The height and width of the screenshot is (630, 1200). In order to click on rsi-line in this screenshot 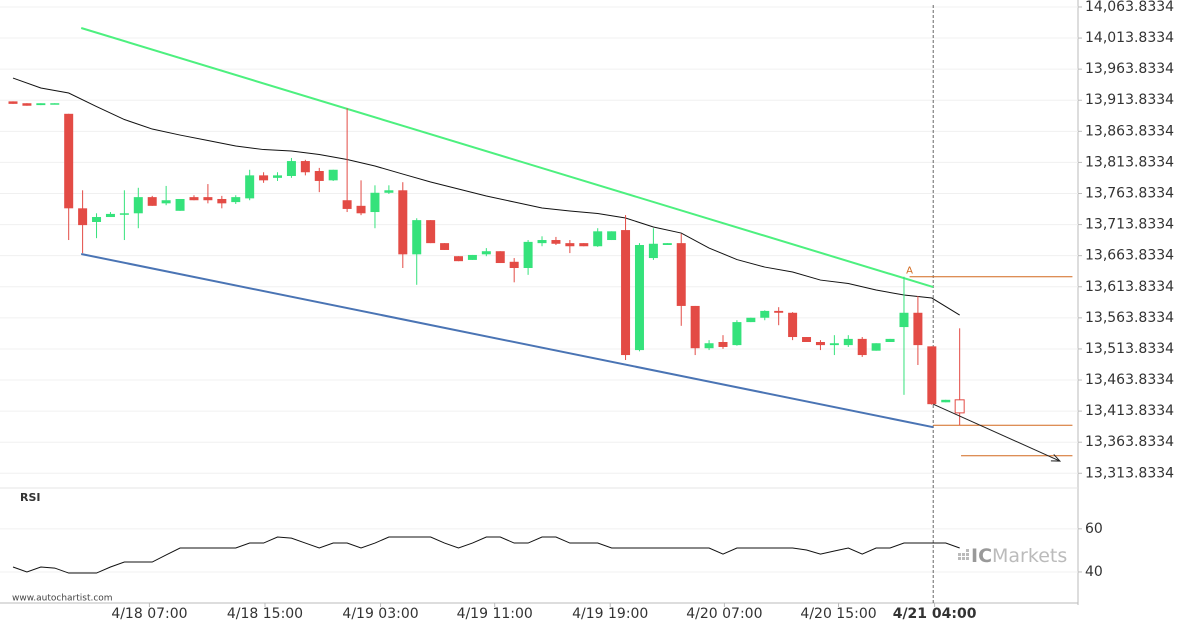, I will do `click(486, 555)`.